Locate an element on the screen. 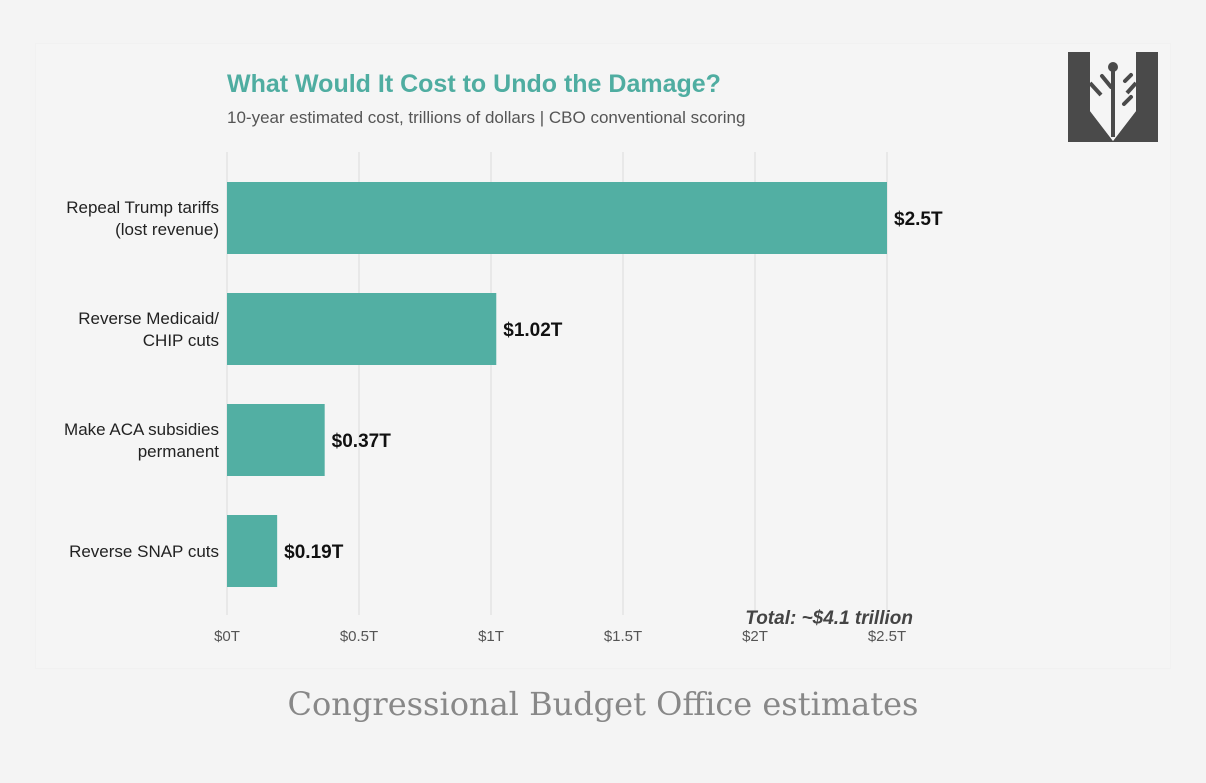  x-tick-label: $0.5T is located at coordinates (359, 636).